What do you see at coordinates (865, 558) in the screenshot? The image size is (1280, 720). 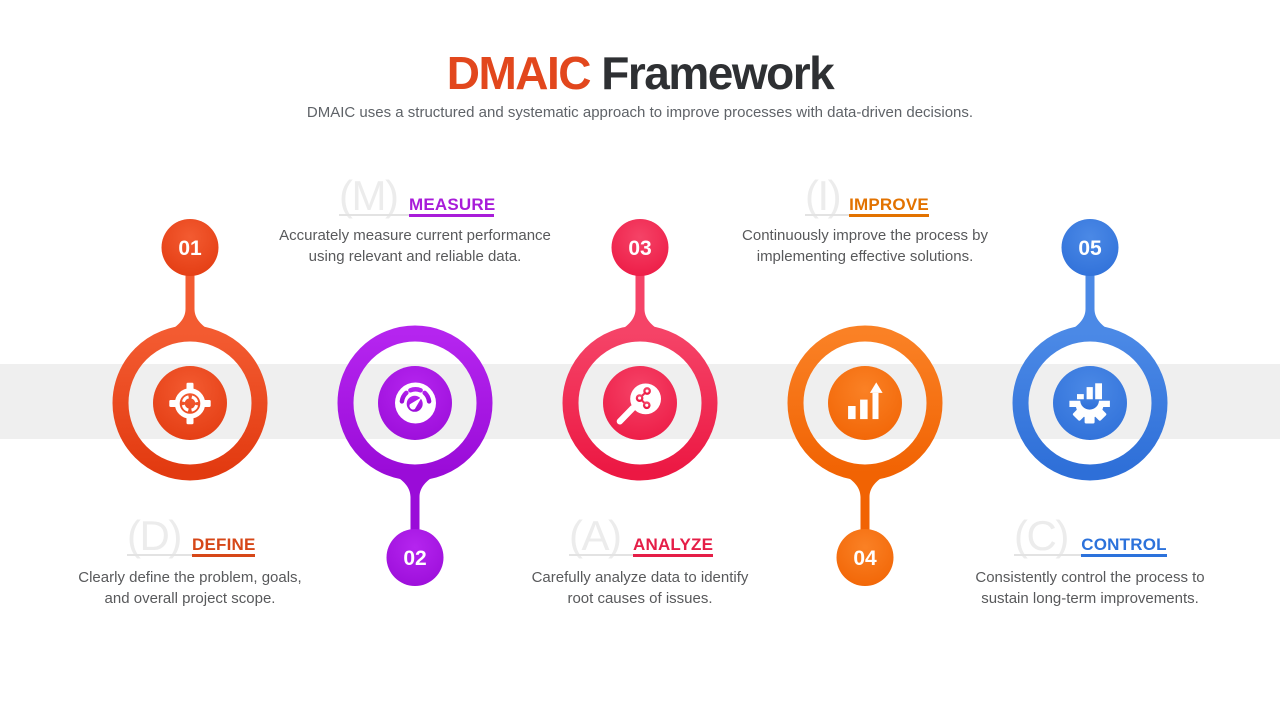 I see `svg-text: 04` at bounding box center [865, 558].